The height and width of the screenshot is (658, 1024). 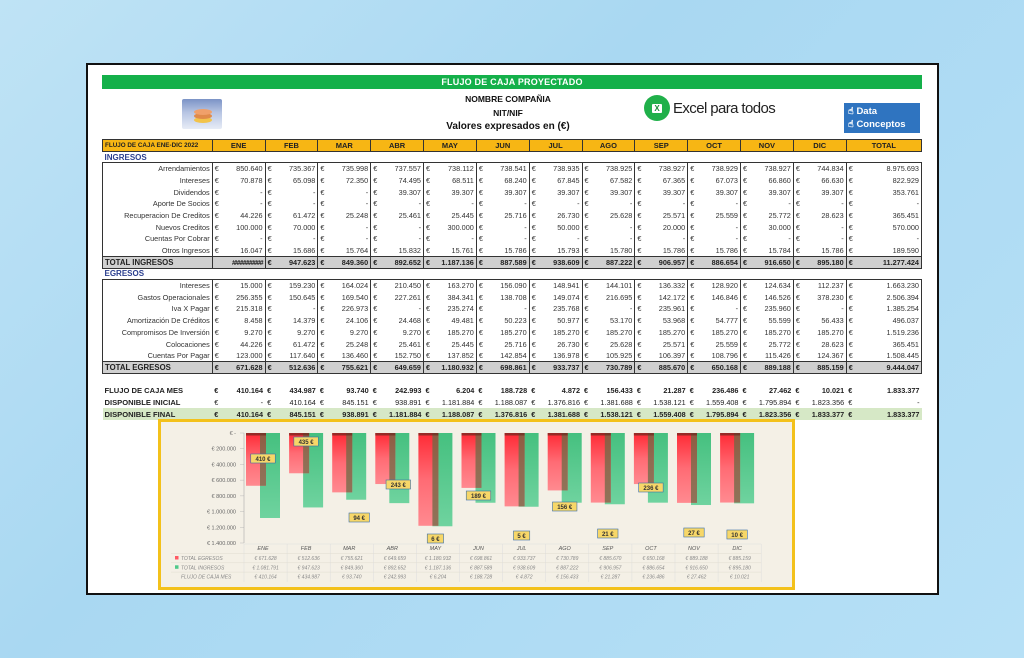 What do you see at coordinates (455, 168) in the screenshot?
I see `cell-value: 738.112` at bounding box center [455, 168].